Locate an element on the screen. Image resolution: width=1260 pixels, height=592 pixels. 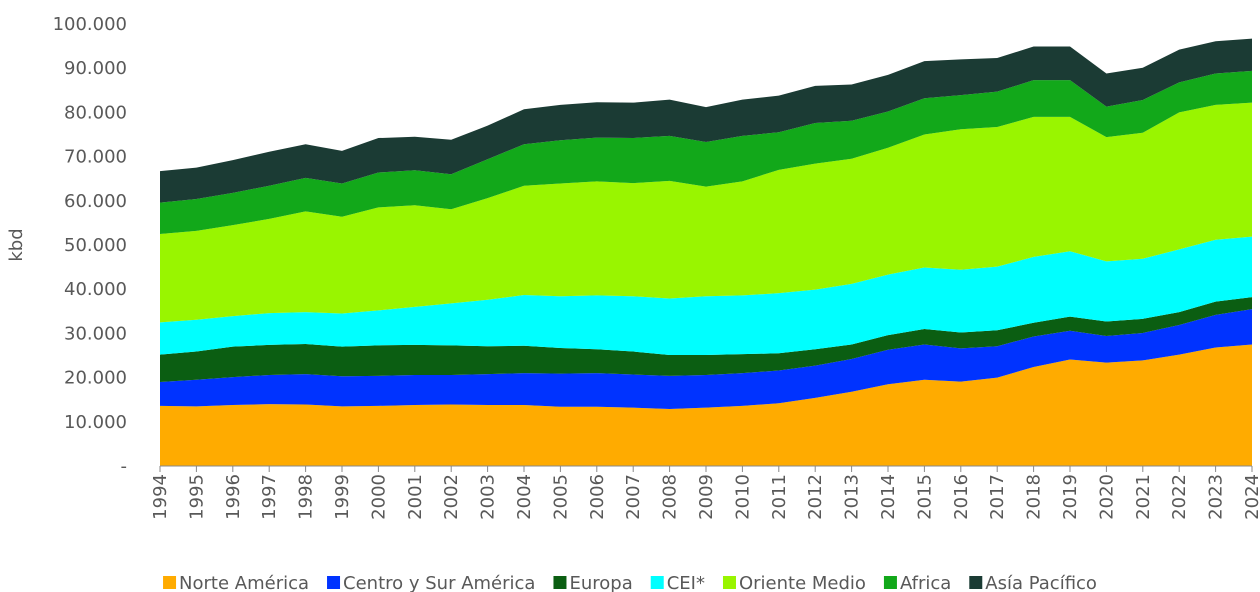
x-tick-label: 2020 is located at coordinates (1106, 497).